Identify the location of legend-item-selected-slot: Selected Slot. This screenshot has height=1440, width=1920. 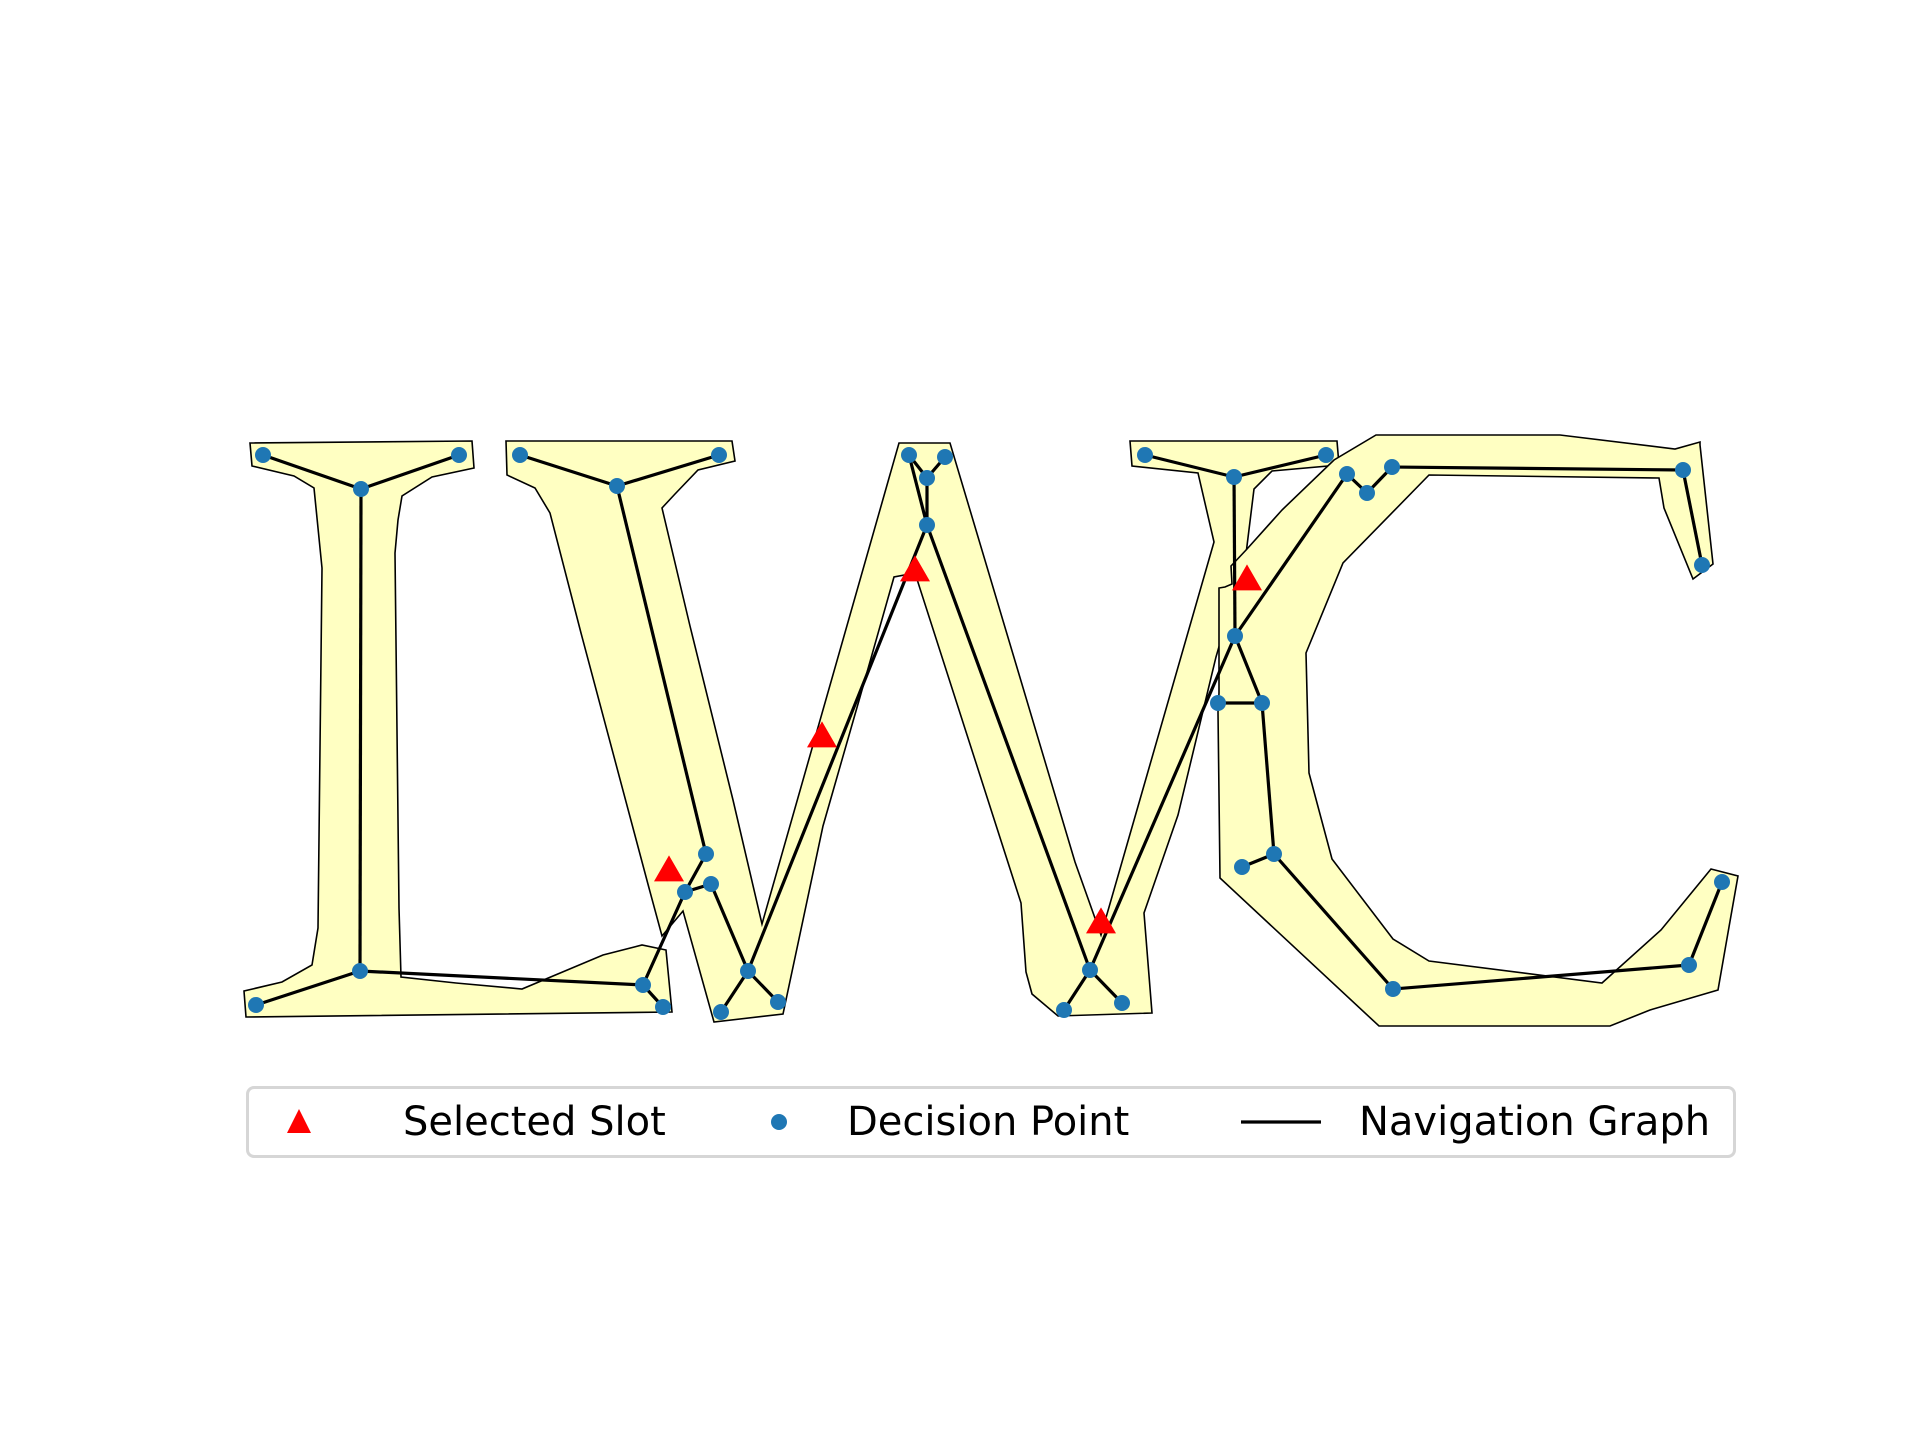
(469, 1122).